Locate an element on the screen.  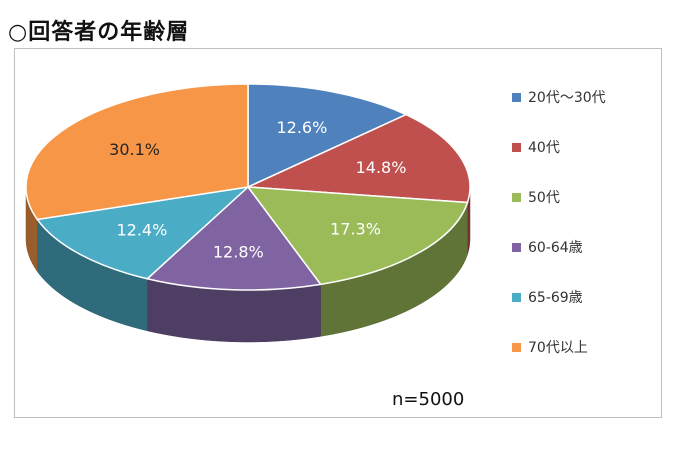
legend-label: 20代～30代 is located at coordinates (567, 98).